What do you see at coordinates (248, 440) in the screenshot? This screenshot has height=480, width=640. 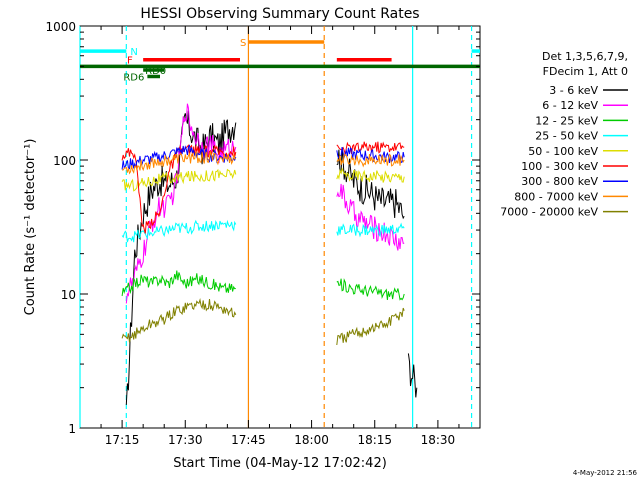 I see `x-tick-label: 17:45` at bounding box center [248, 440].